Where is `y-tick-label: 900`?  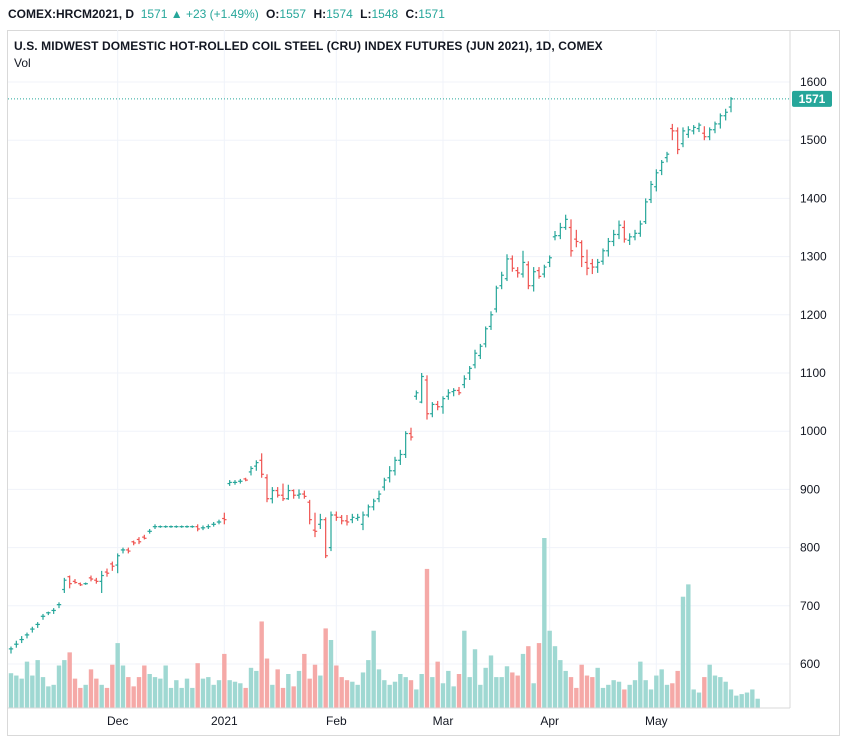
y-tick-label: 900 is located at coordinates (810, 489).